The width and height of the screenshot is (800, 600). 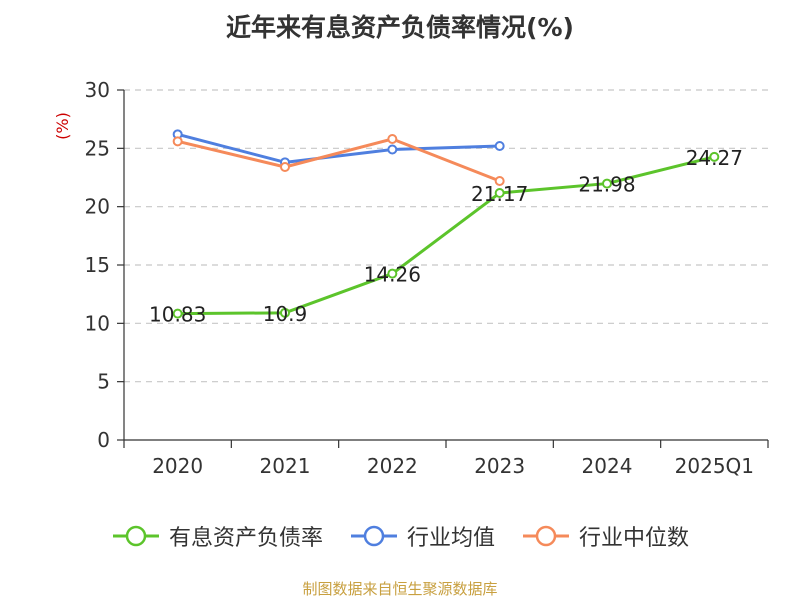 I want to click on legend-label: 有息资产负债率, so click(x=245, y=538).